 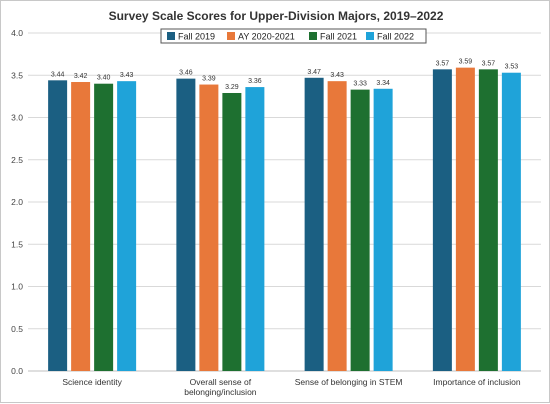 What do you see at coordinates (232, 87) in the screenshot?
I see `data-label: 3.29` at bounding box center [232, 87].